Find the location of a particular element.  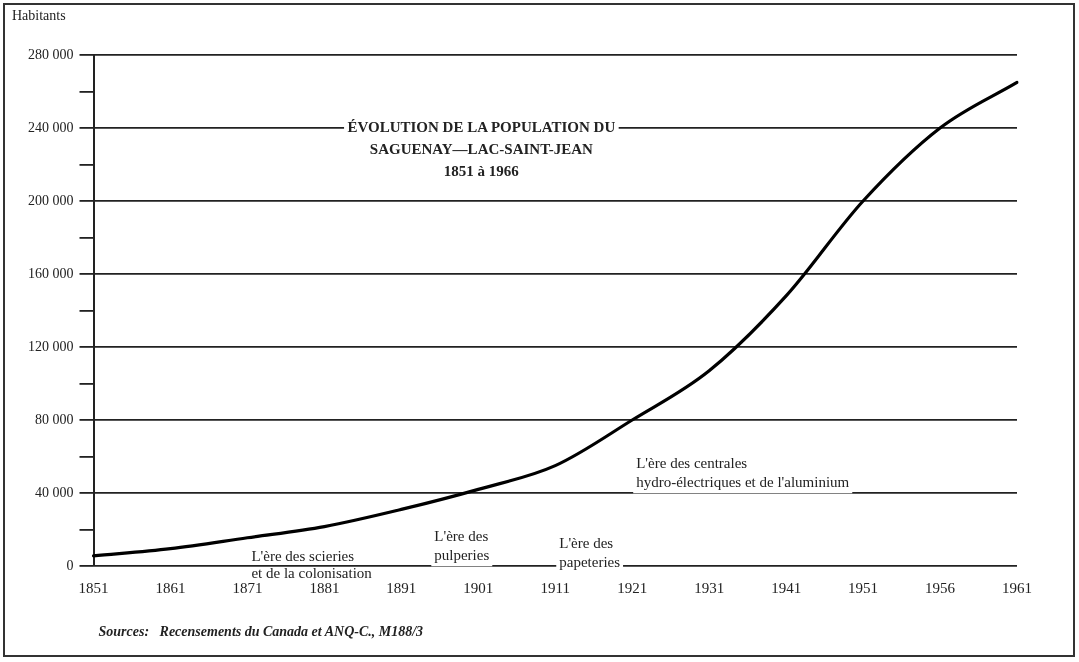

y-tick-label: 200 000 is located at coordinates (51, 200).